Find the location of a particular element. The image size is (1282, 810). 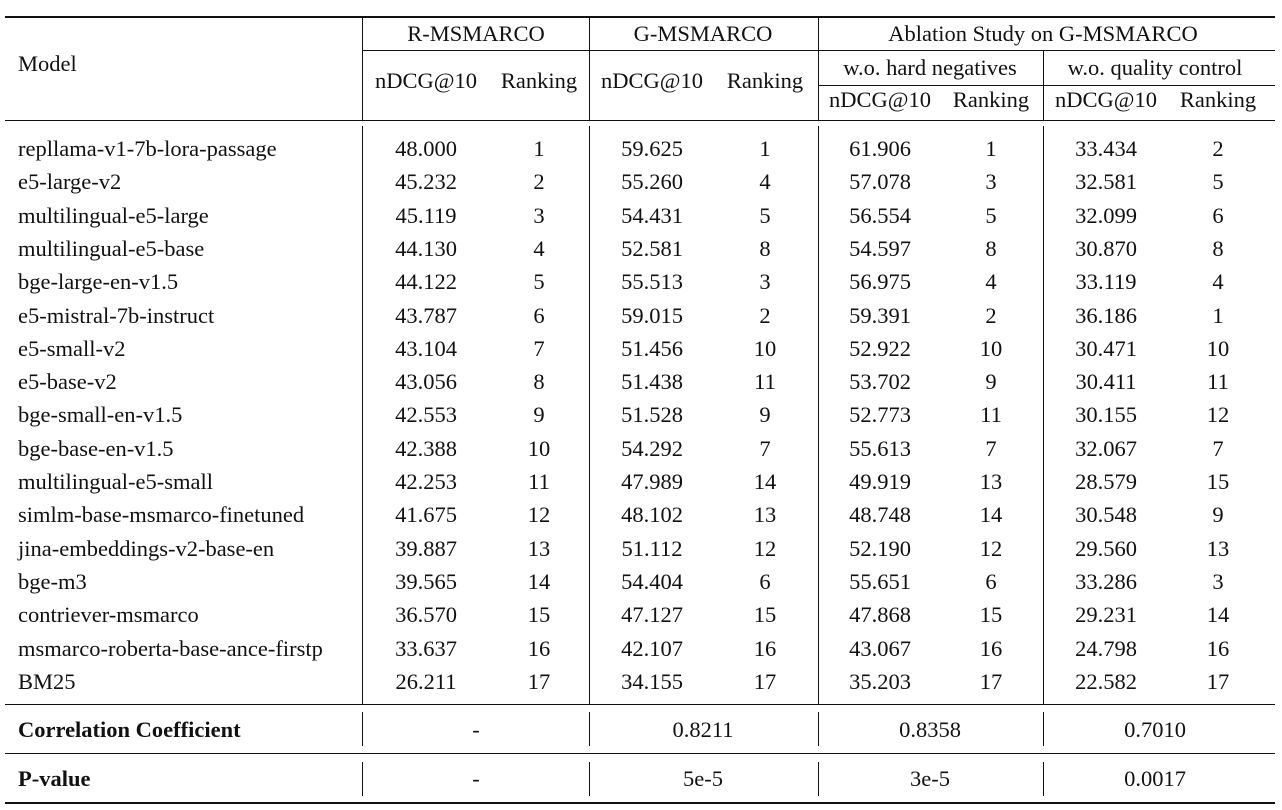

cell-h-ranking: 7 is located at coordinates (991, 448).